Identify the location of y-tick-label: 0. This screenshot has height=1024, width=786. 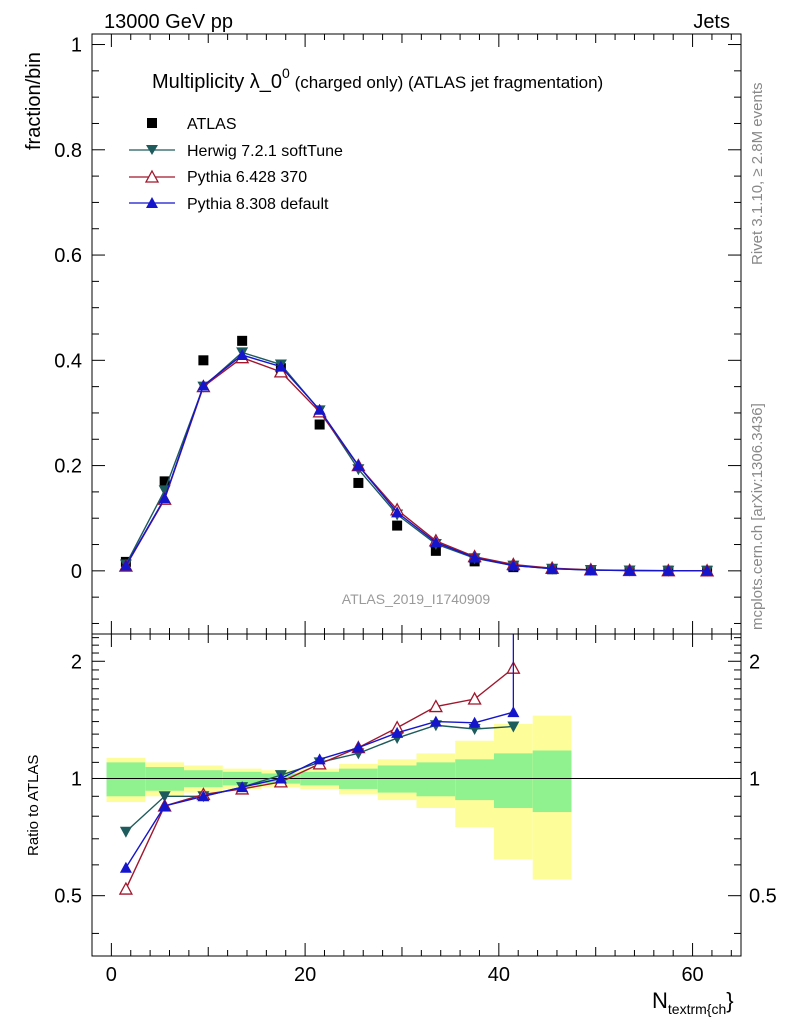
(76, 572).